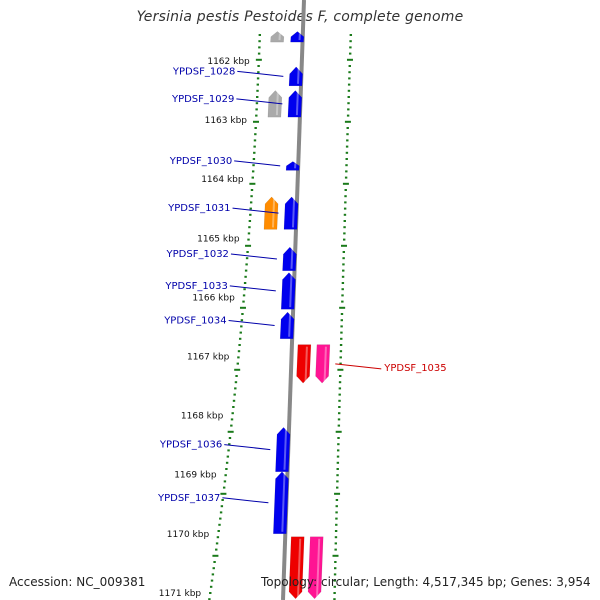 This screenshot has width=600, height=600. I want to click on gene-label: YPDSF_1033, so click(195, 286).